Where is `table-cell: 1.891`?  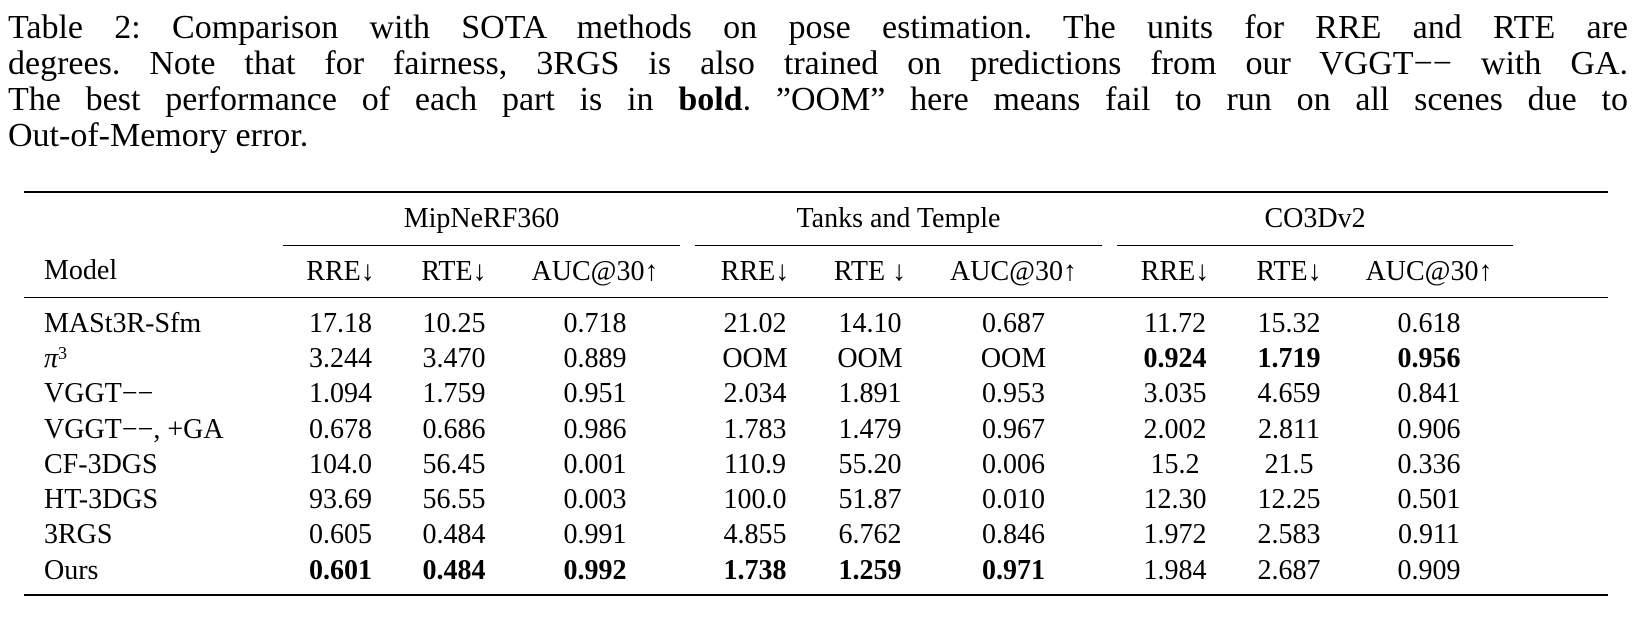 table-cell: 1.891 is located at coordinates (870, 394).